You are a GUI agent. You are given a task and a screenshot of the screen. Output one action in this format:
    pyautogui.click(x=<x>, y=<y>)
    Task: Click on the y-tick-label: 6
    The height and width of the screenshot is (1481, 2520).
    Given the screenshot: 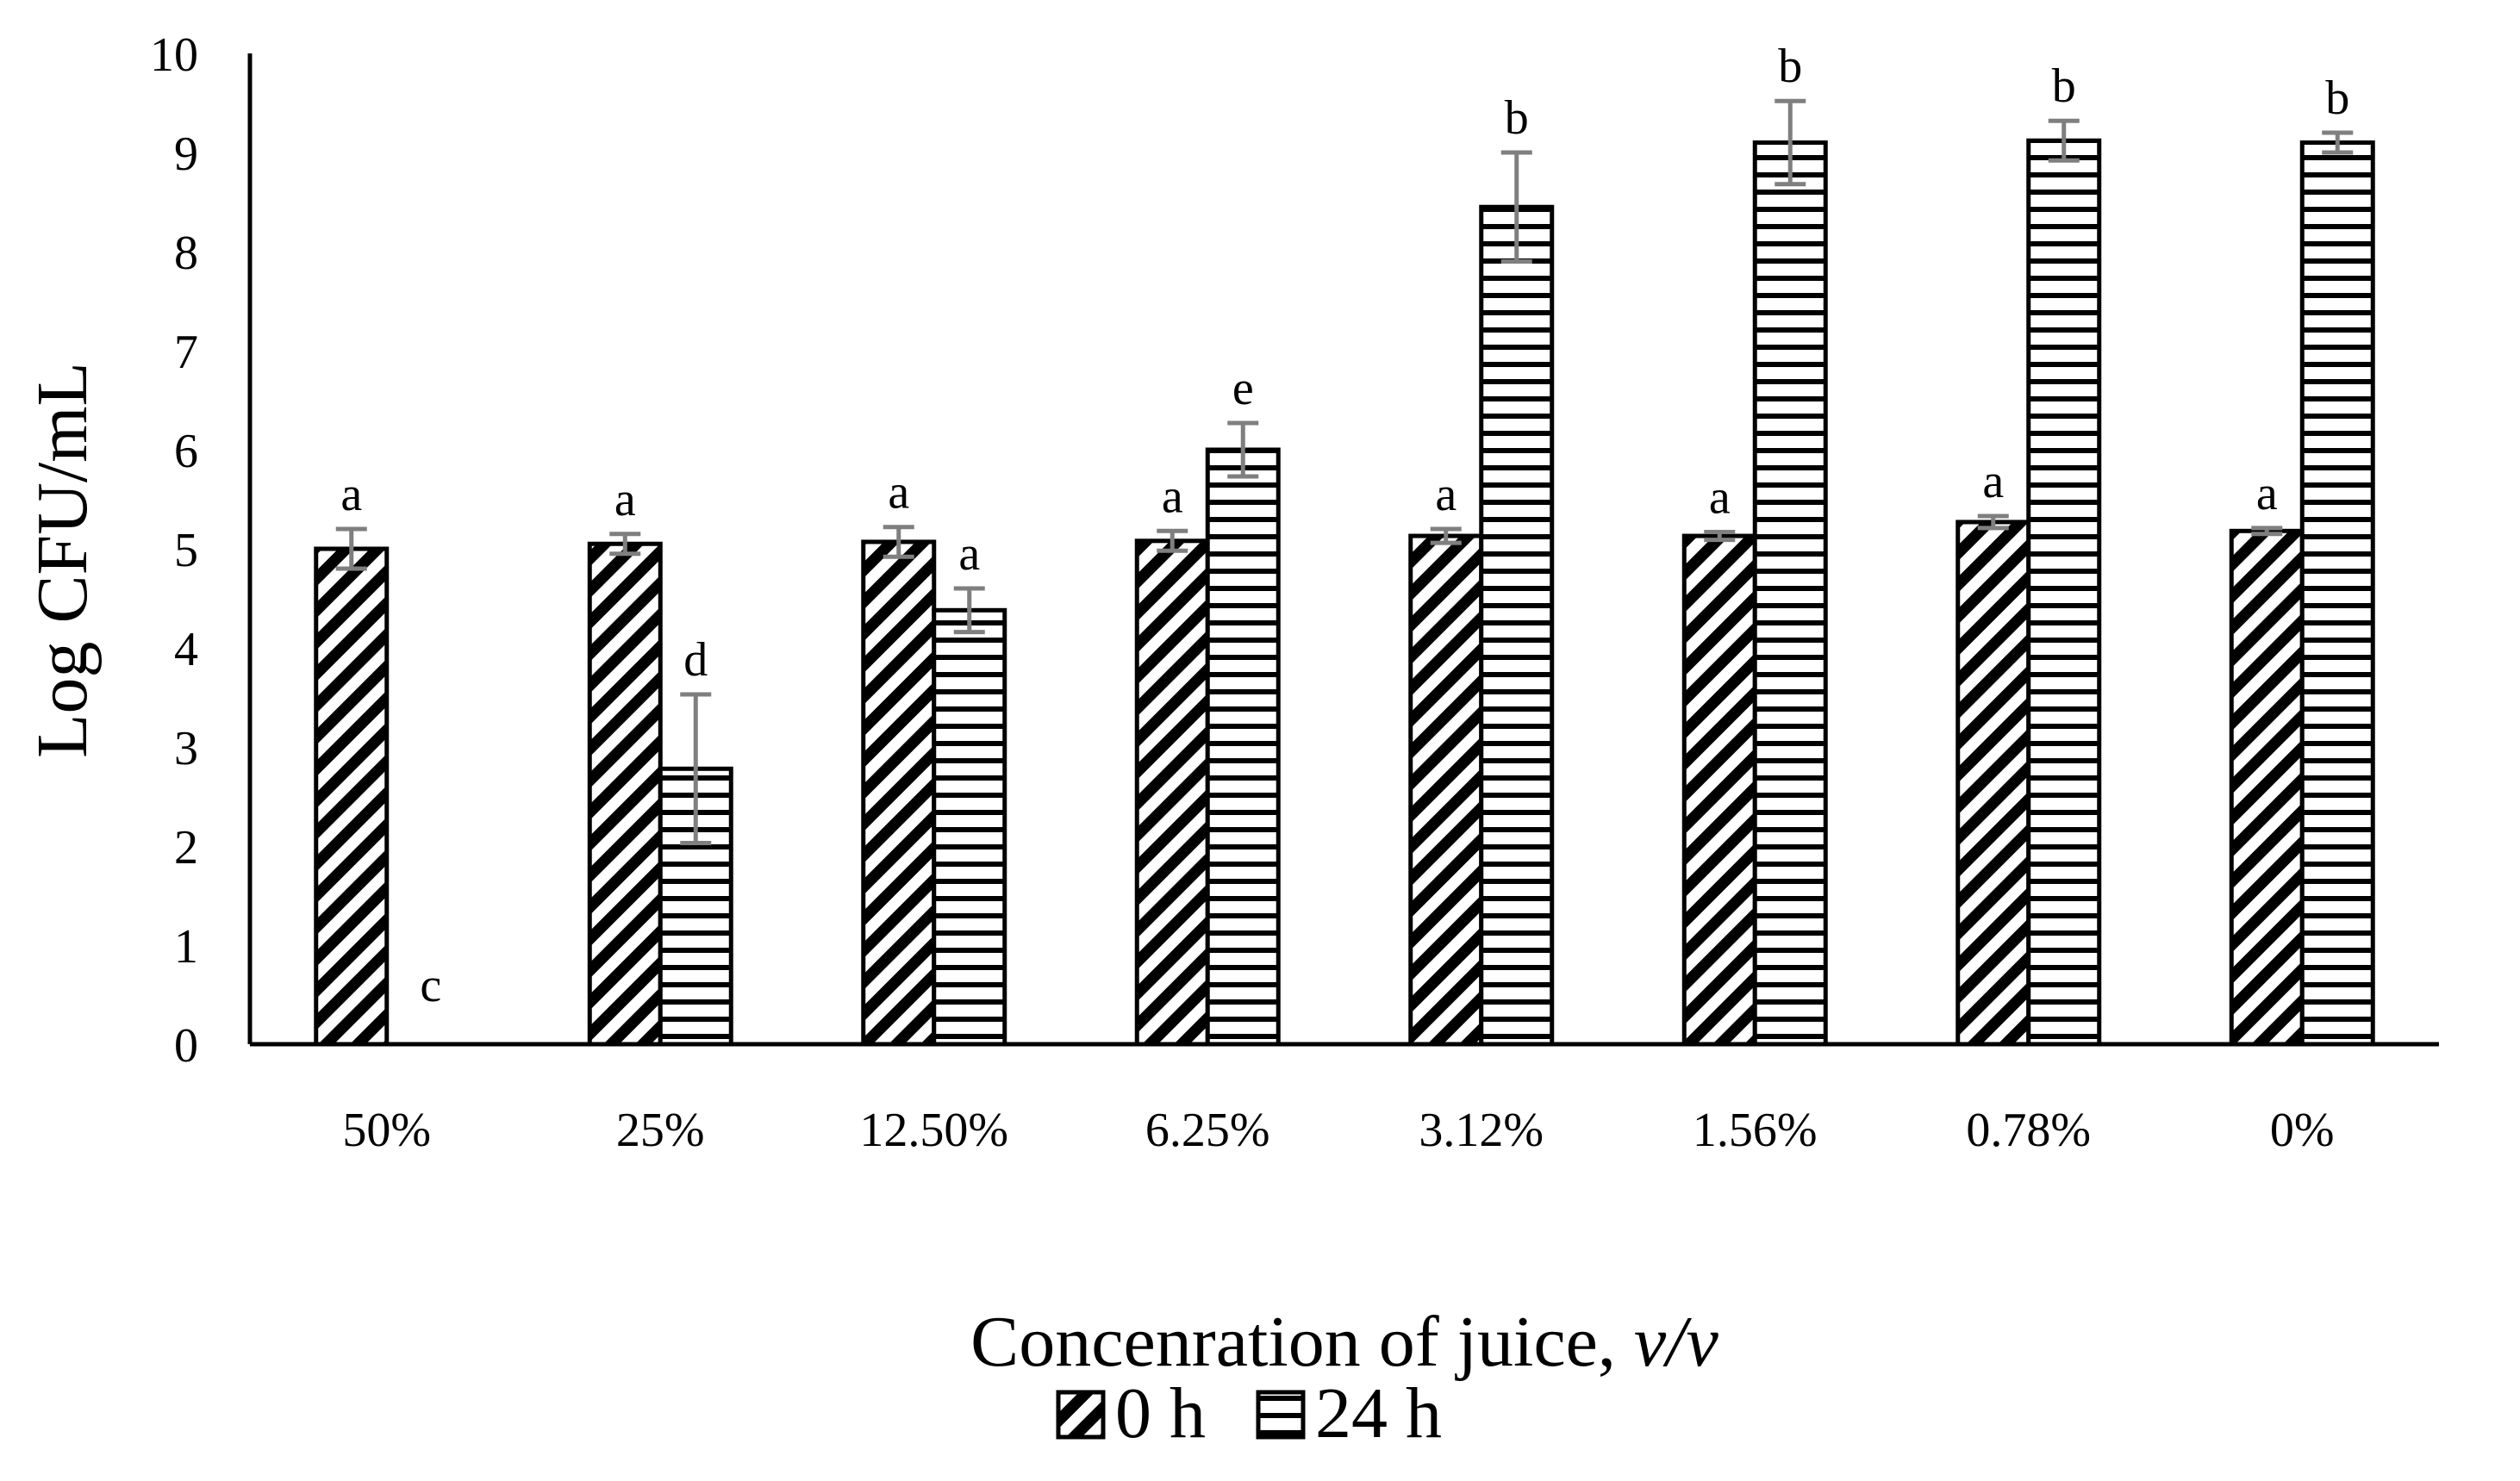 What is the action you would take?
    pyautogui.click(x=186, y=451)
    